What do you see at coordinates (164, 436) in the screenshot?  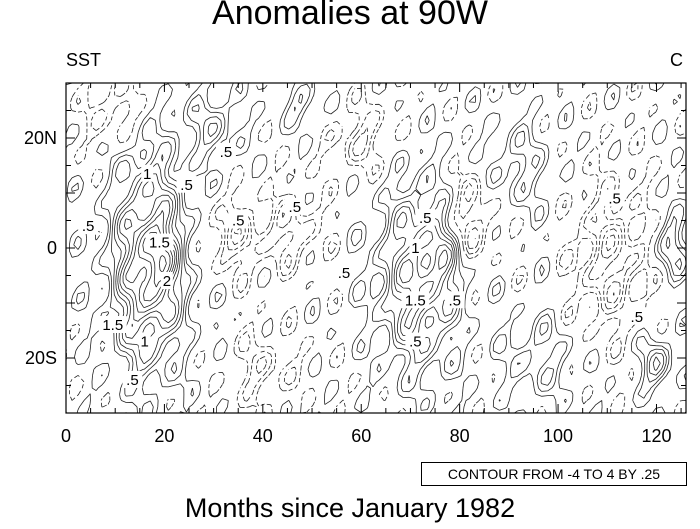 I see `x-tick-label: 20` at bounding box center [164, 436].